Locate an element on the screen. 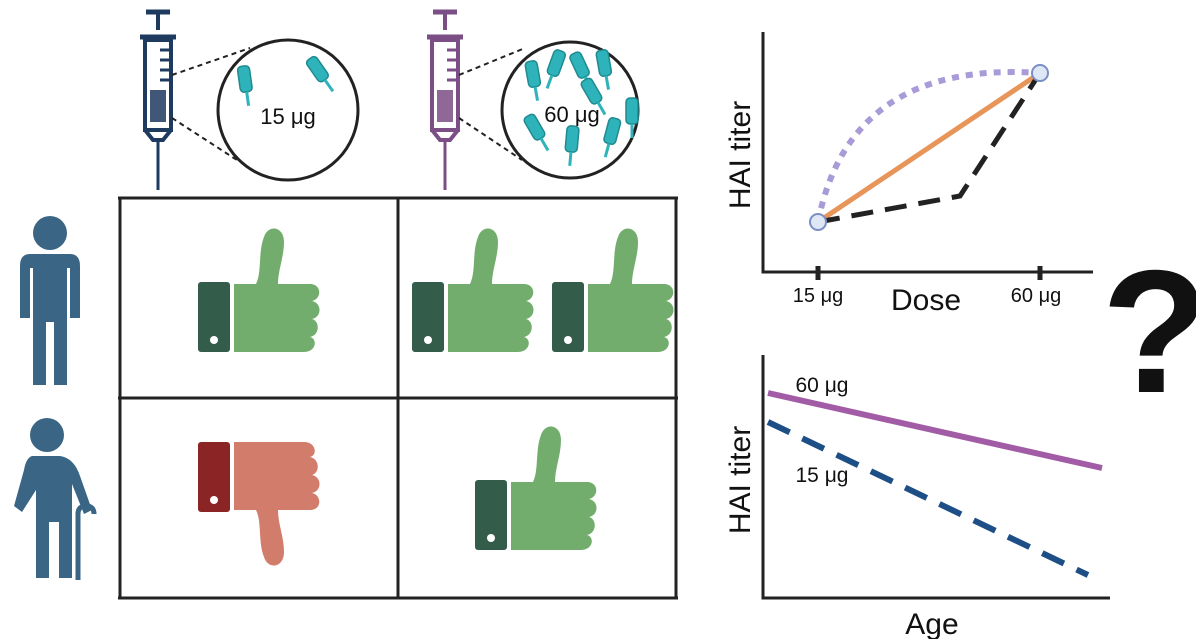 The width and height of the screenshot is (1196, 644). x-tick-label: 15 μg is located at coordinates (818, 296).